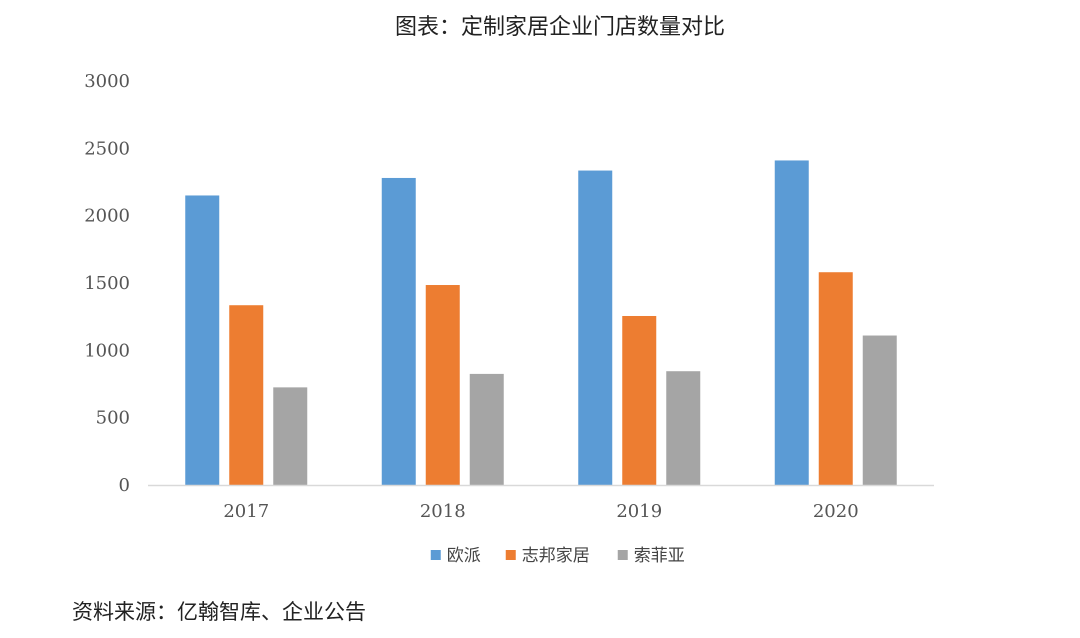 Image resolution: width=1080 pixels, height=638 pixels. I want to click on y-tick-label: 2000, so click(107, 216).